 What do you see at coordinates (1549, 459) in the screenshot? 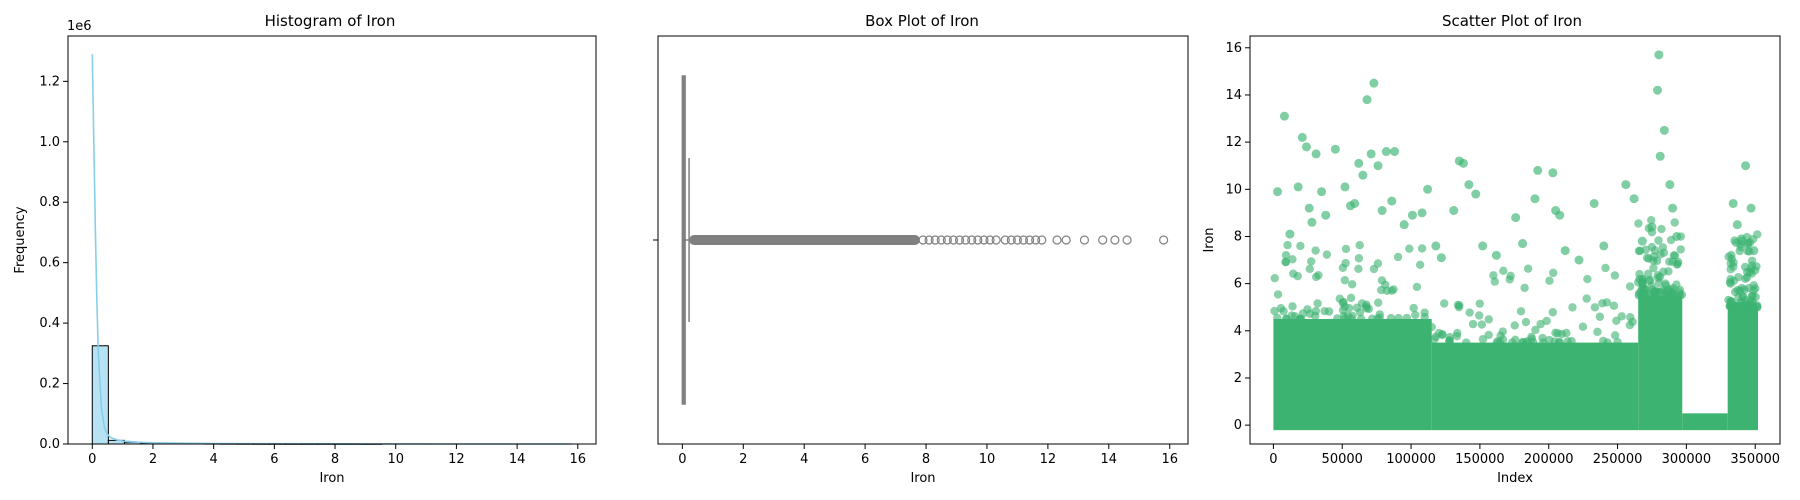
I see `scatter-x-tick-label-200000: 200000` at bounding box center [1549, 459].